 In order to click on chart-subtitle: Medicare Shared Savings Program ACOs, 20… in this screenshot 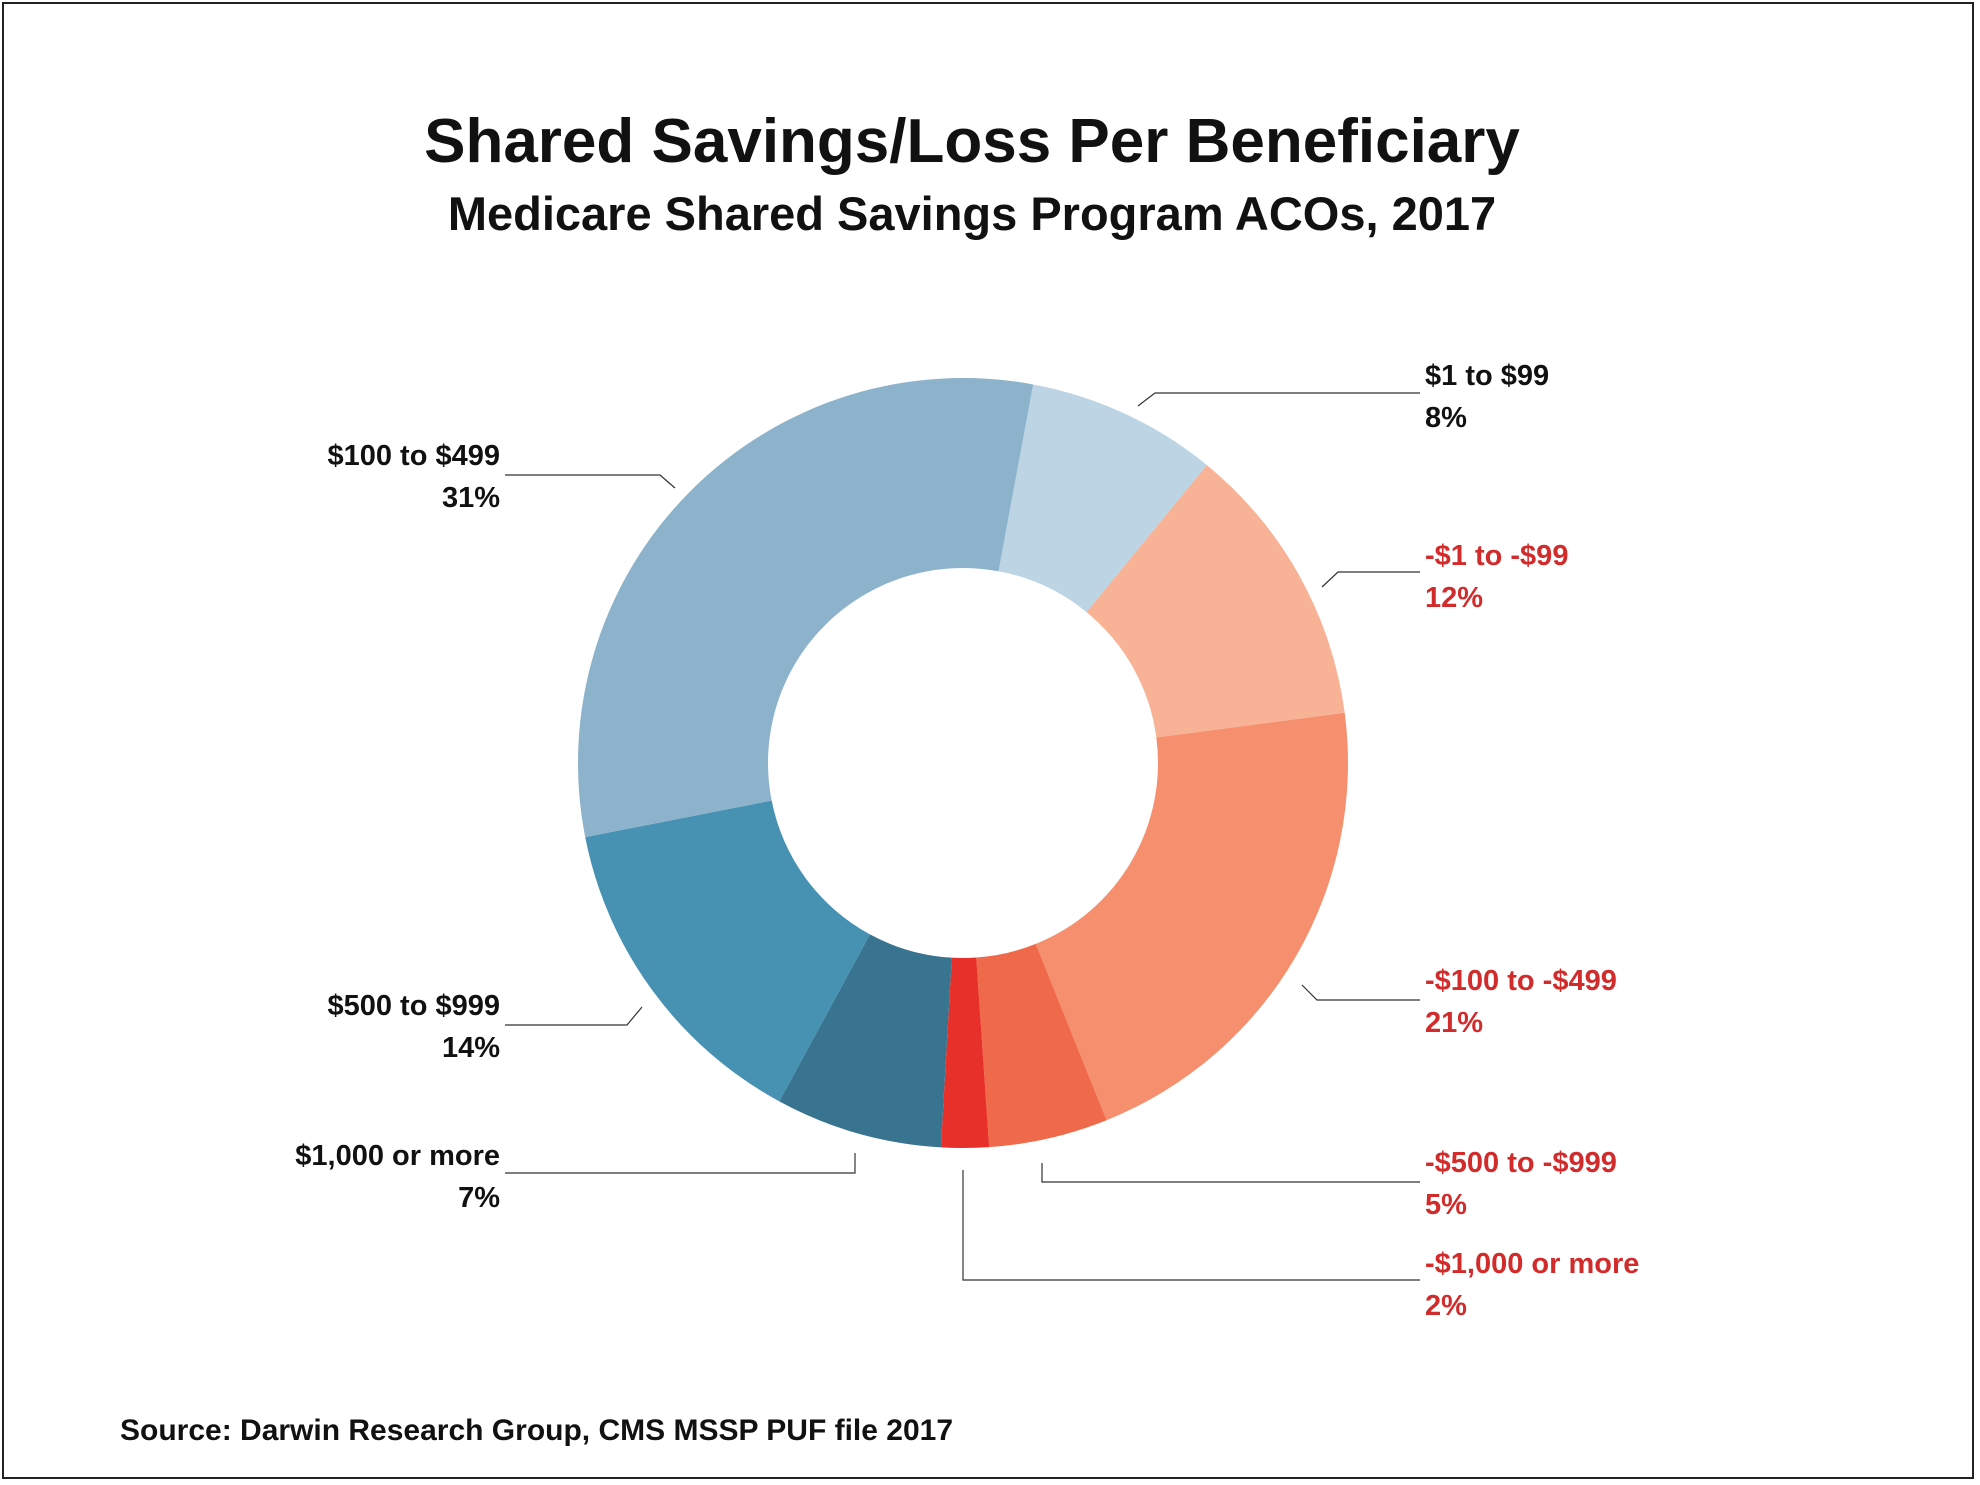, I will do `click(972, 213)`.